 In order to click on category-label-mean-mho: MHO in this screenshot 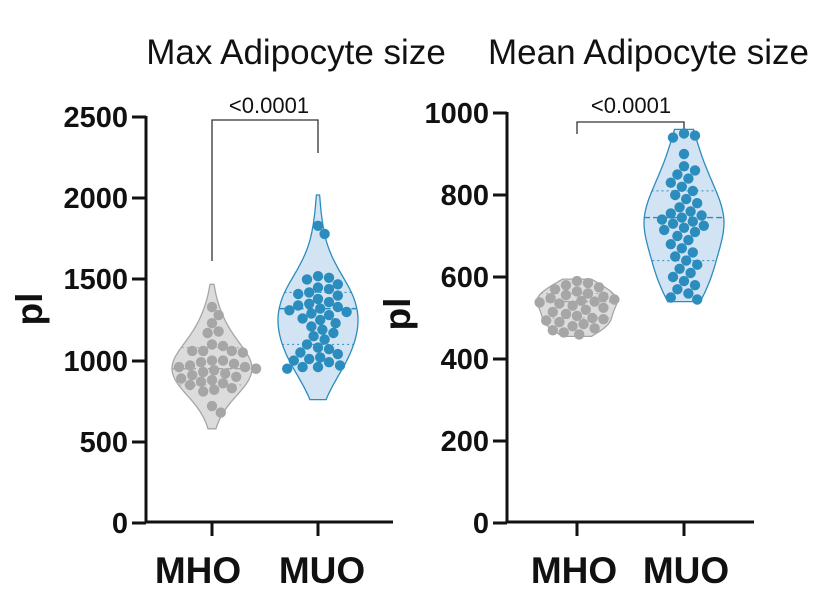, I will do `click(574, 570)`.